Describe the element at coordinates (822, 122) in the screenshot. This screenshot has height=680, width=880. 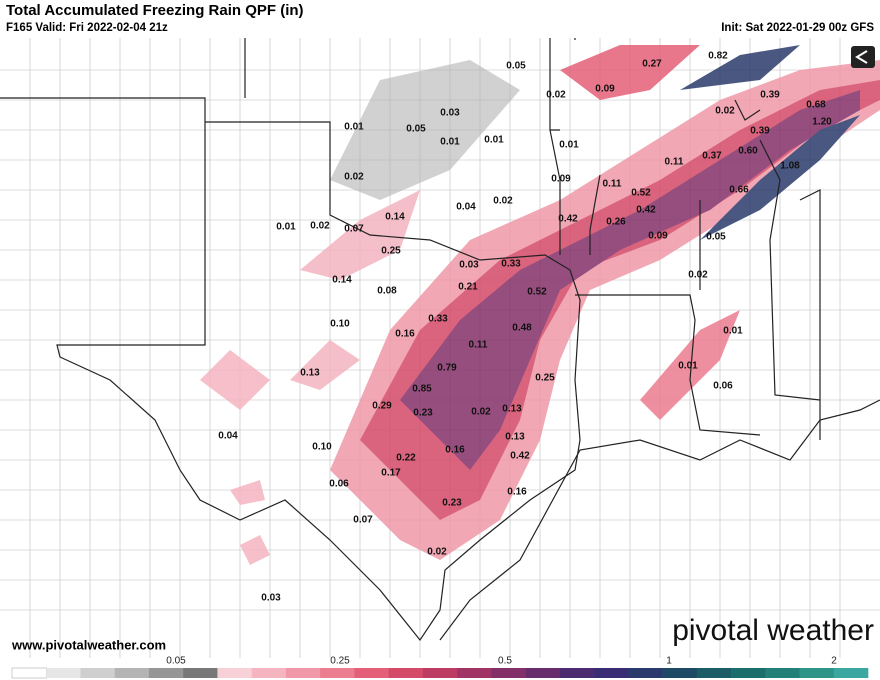
I see `value-label: 1.20` at that location.